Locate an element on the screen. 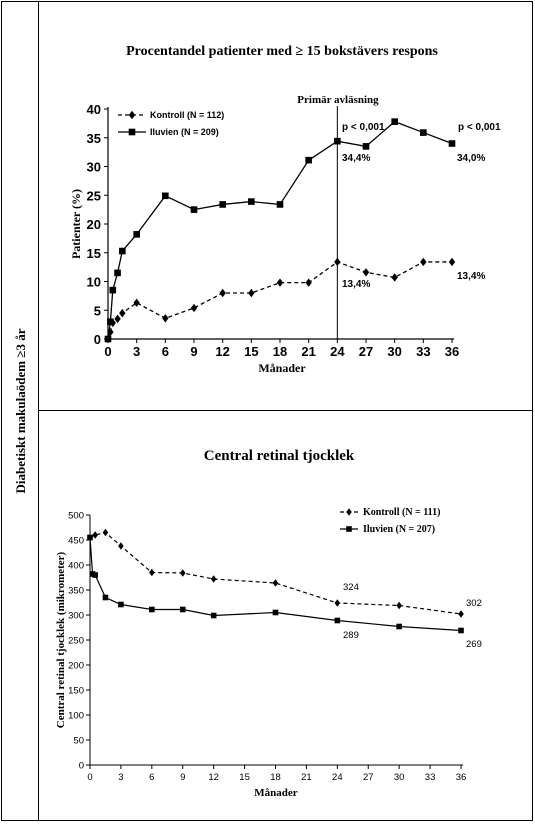 The width and height of the screenshot is (535, 827). chart2-x-tick-label: 12 is located at coordinates (213, 777).